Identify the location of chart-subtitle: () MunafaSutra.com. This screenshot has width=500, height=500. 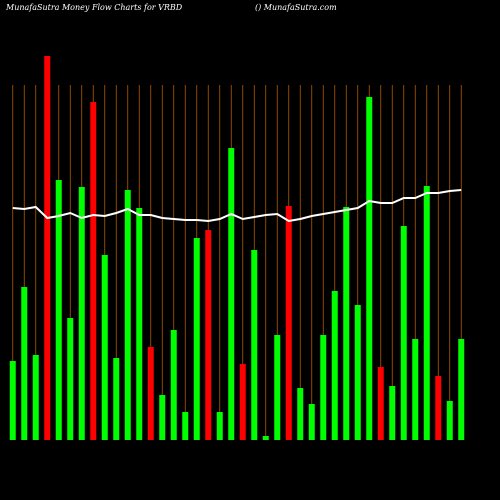
(296, 7).